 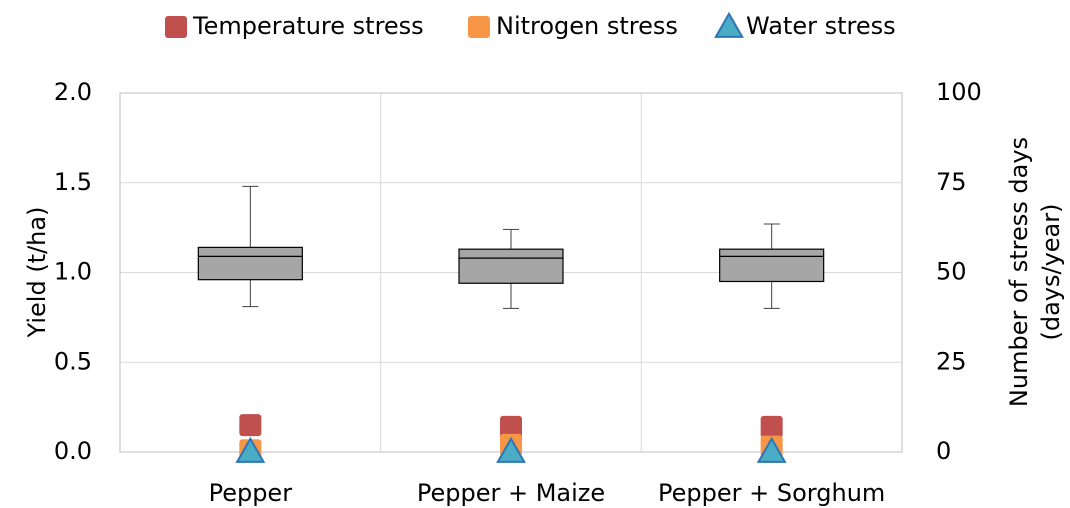 I want to click on y-tick-label: 2.0, so click(x=73, y=92).